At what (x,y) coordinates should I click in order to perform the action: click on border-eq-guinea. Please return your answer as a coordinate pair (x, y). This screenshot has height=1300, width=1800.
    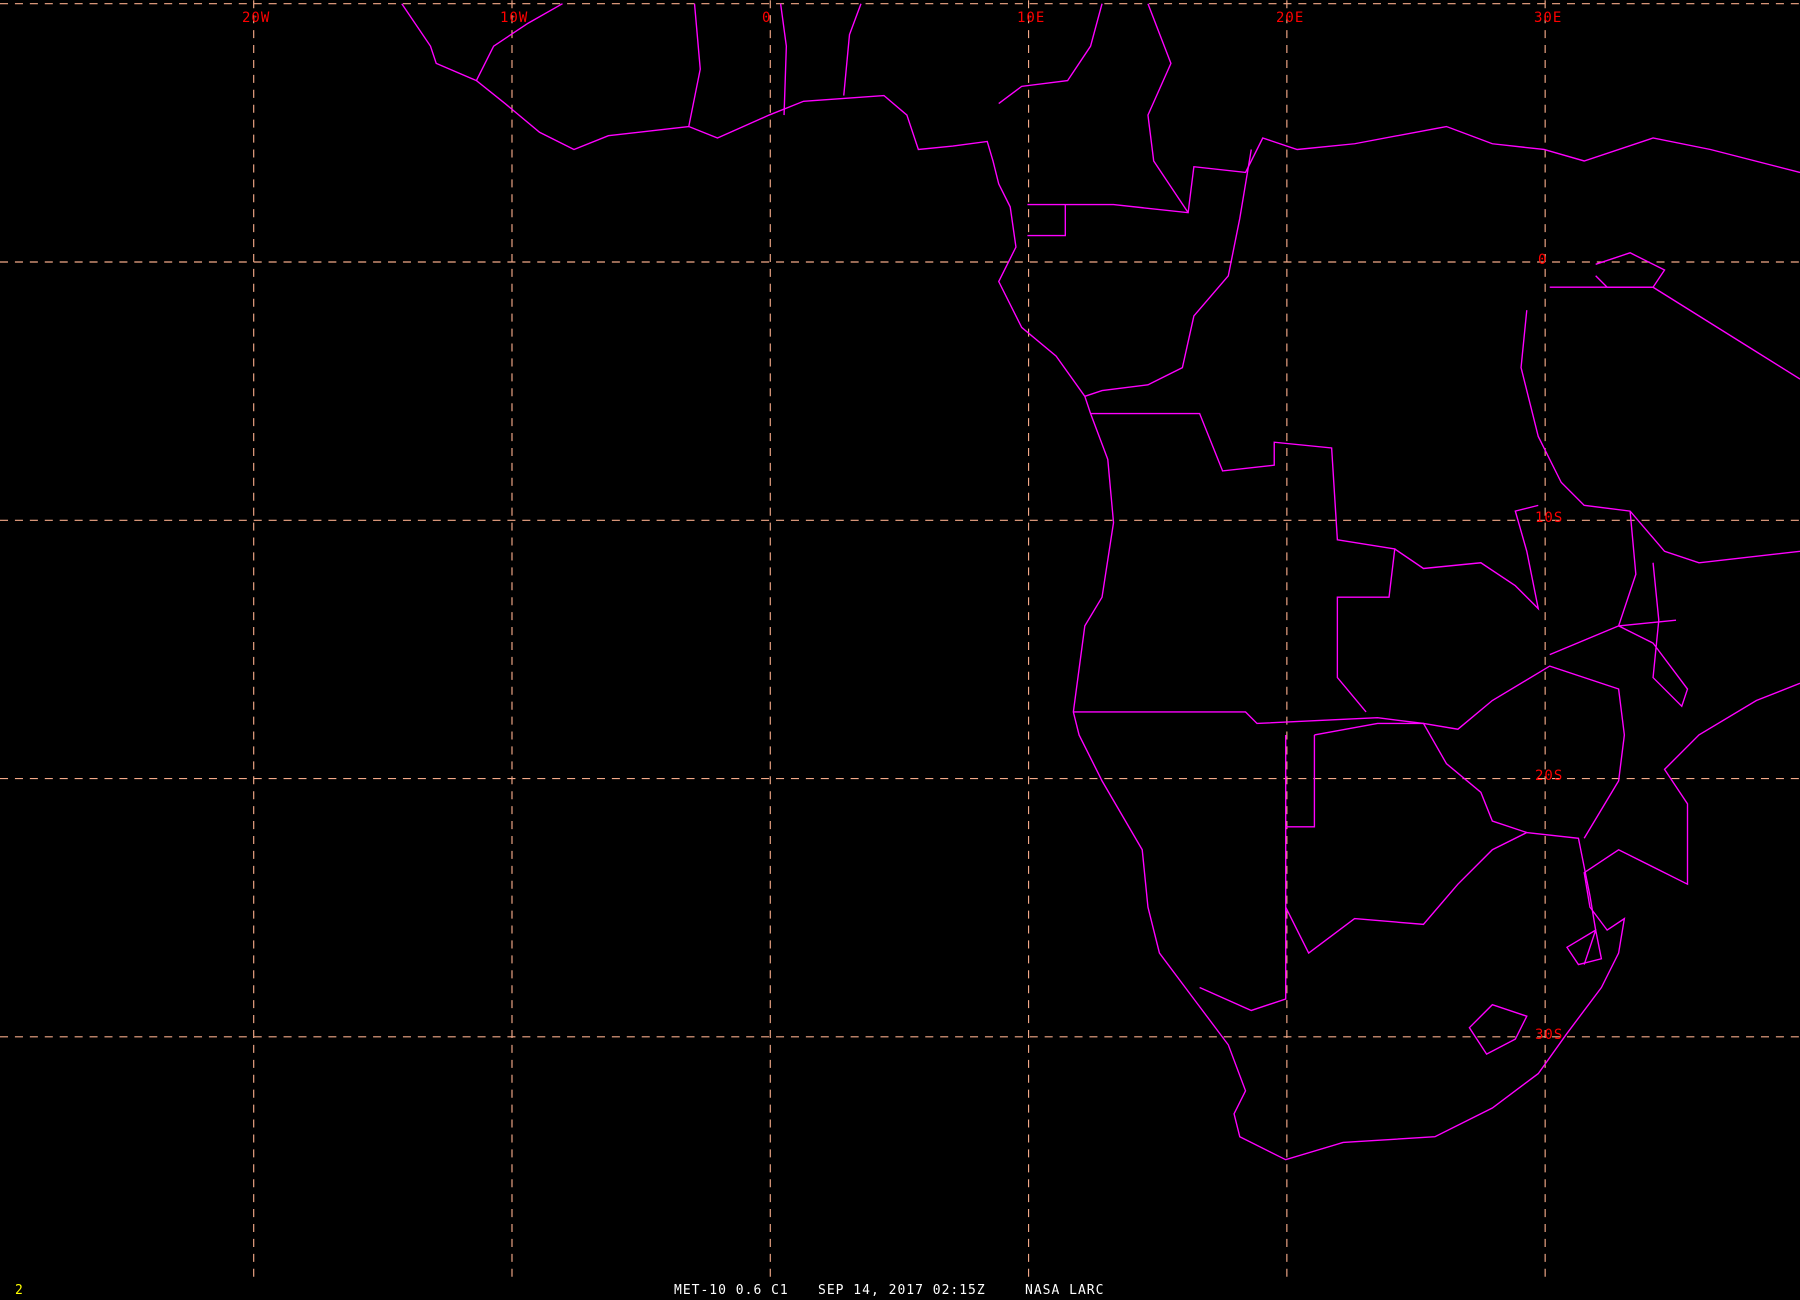
    Looking at the image, I should click on (1046, 220).